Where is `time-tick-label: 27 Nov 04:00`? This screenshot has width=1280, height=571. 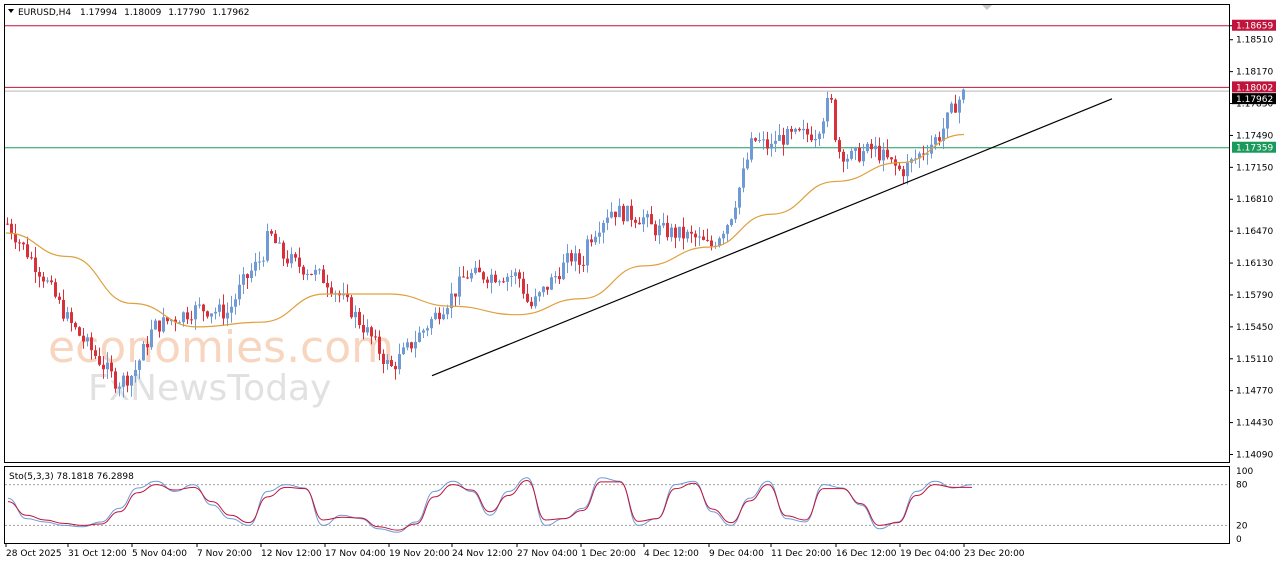
time-tick-label: 27 Nov 04:00 is located at coordinates (547, 554).